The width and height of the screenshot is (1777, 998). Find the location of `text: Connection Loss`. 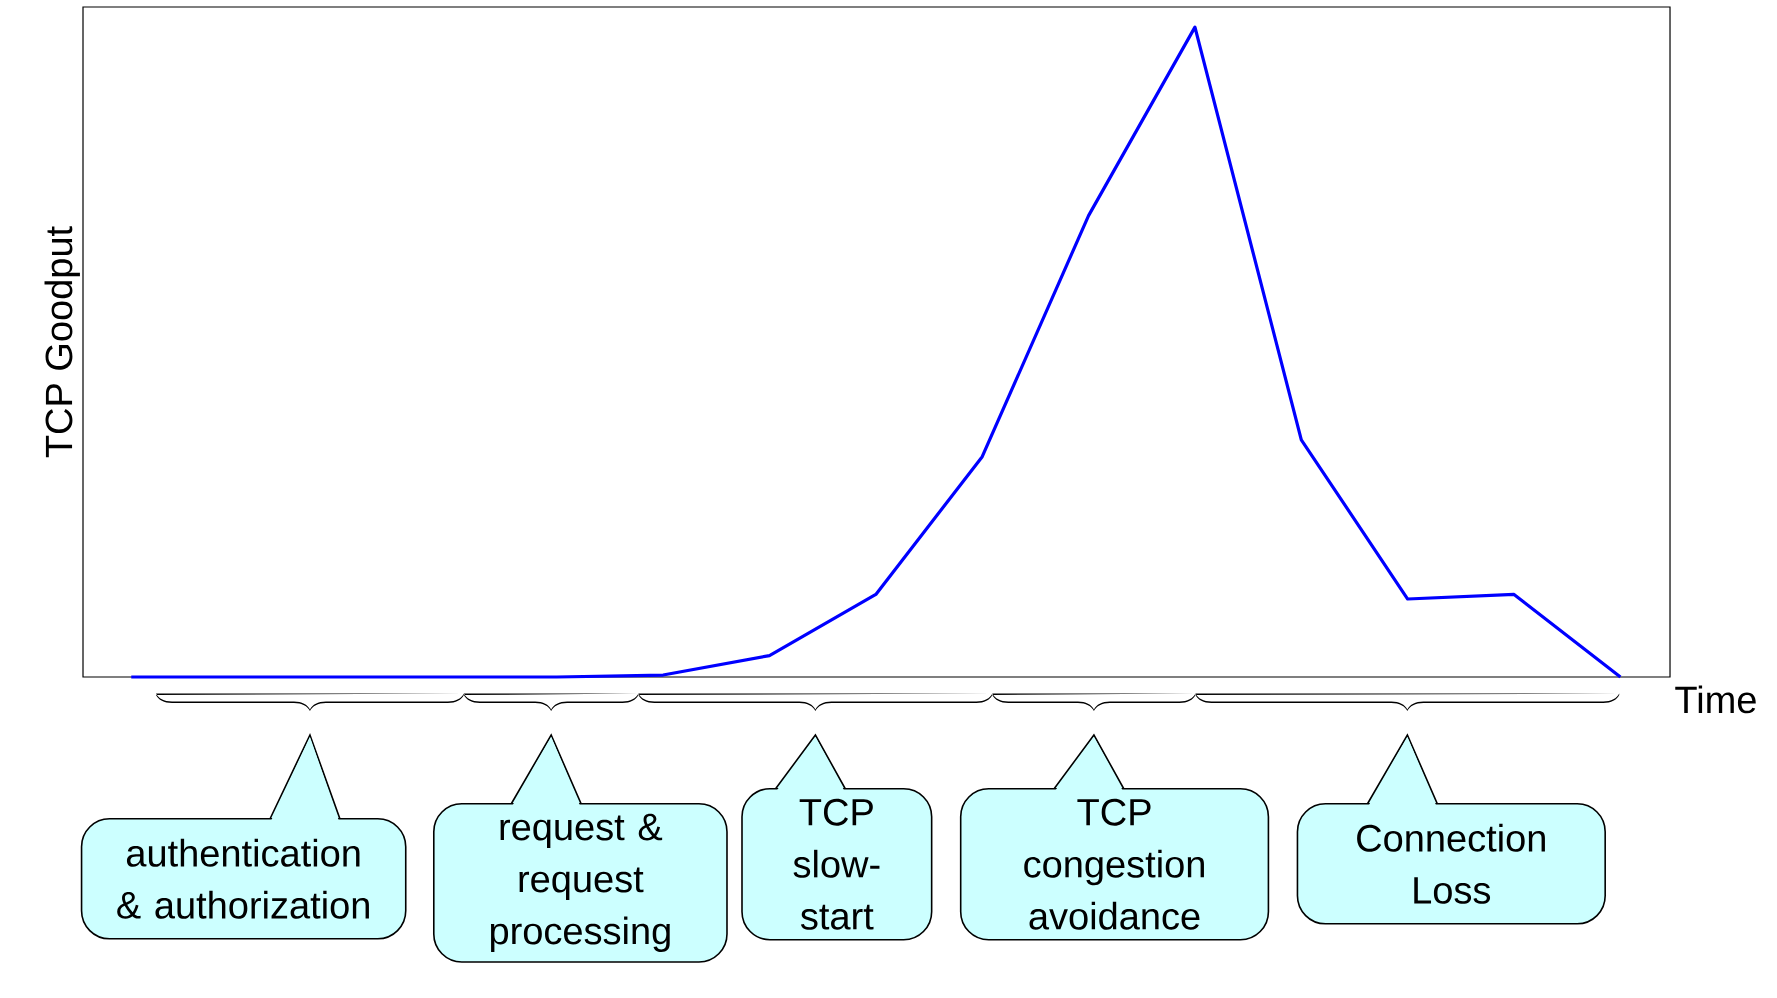

text: Connection Loss is located at coordinates (1451, 863).